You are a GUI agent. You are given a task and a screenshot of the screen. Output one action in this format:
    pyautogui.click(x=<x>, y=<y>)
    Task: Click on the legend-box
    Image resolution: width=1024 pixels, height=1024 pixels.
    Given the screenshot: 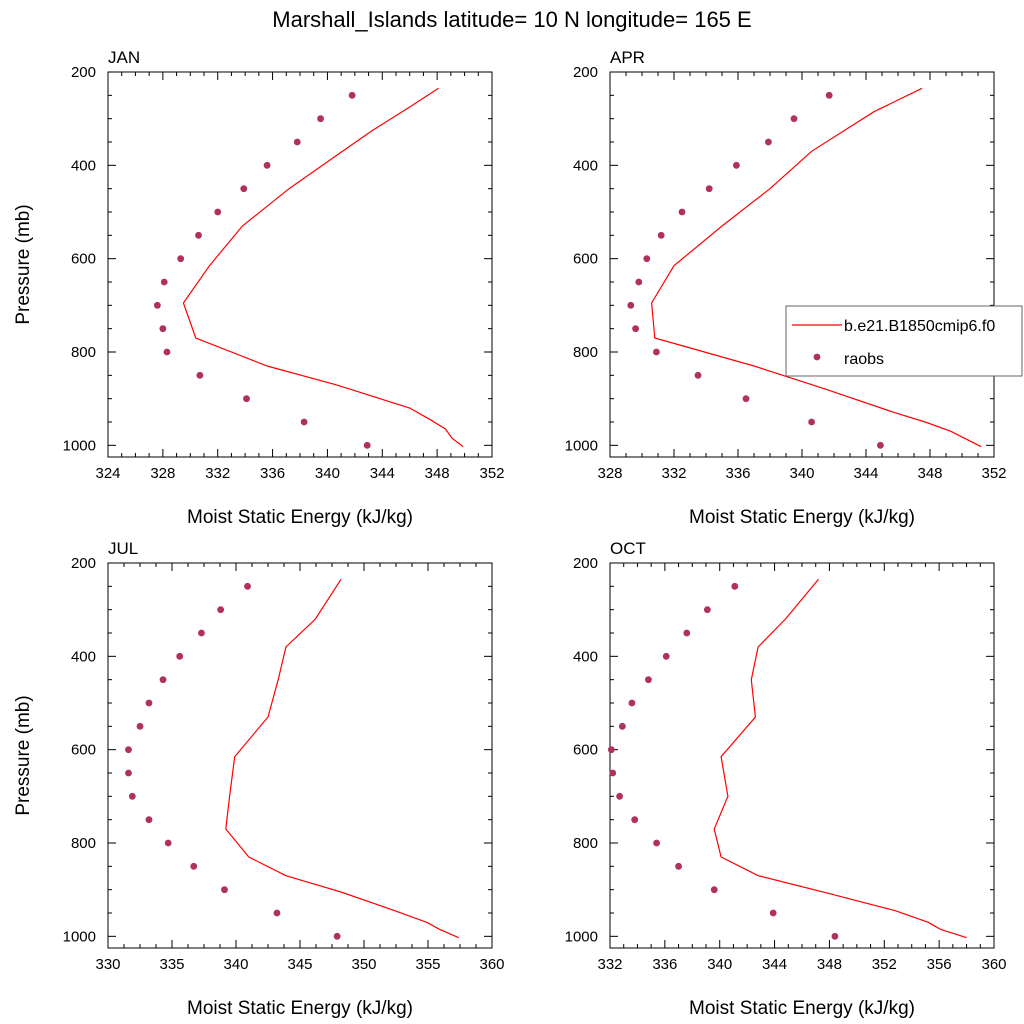 What is the action you would take?
    pyautogui.click(x=904, y=341)
    